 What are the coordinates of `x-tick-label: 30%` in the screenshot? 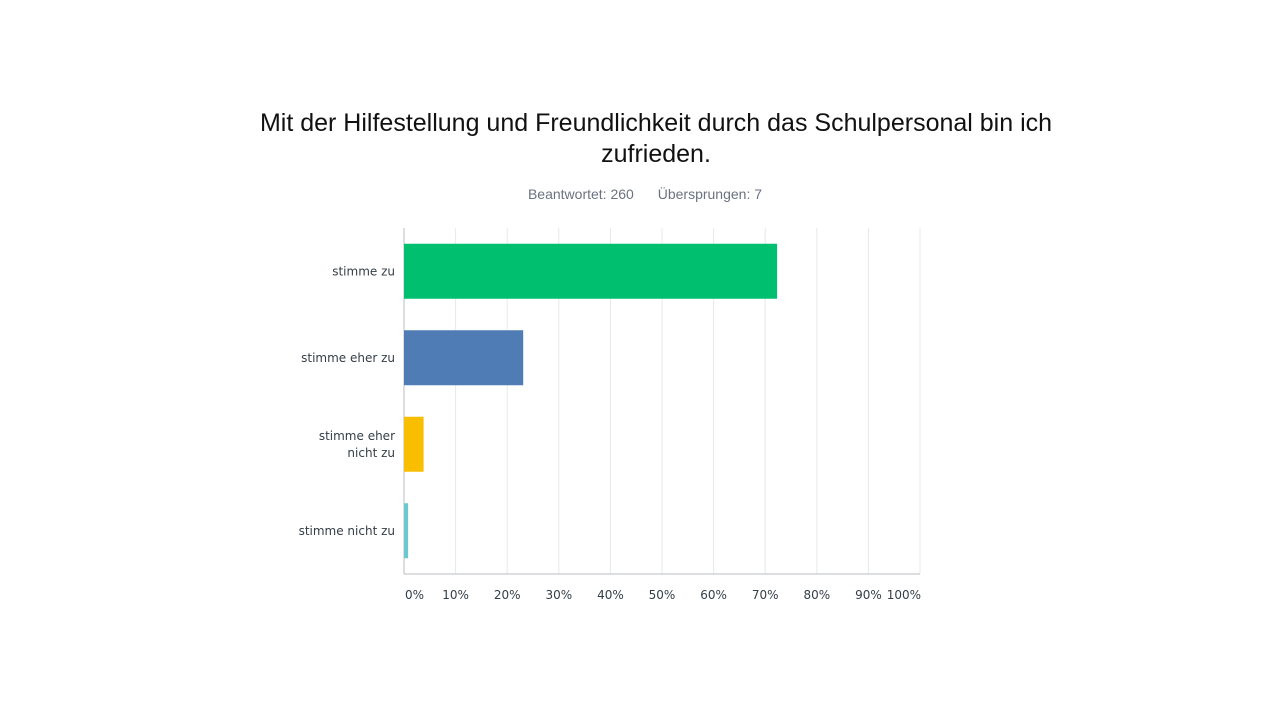 It's located at (558, 595).